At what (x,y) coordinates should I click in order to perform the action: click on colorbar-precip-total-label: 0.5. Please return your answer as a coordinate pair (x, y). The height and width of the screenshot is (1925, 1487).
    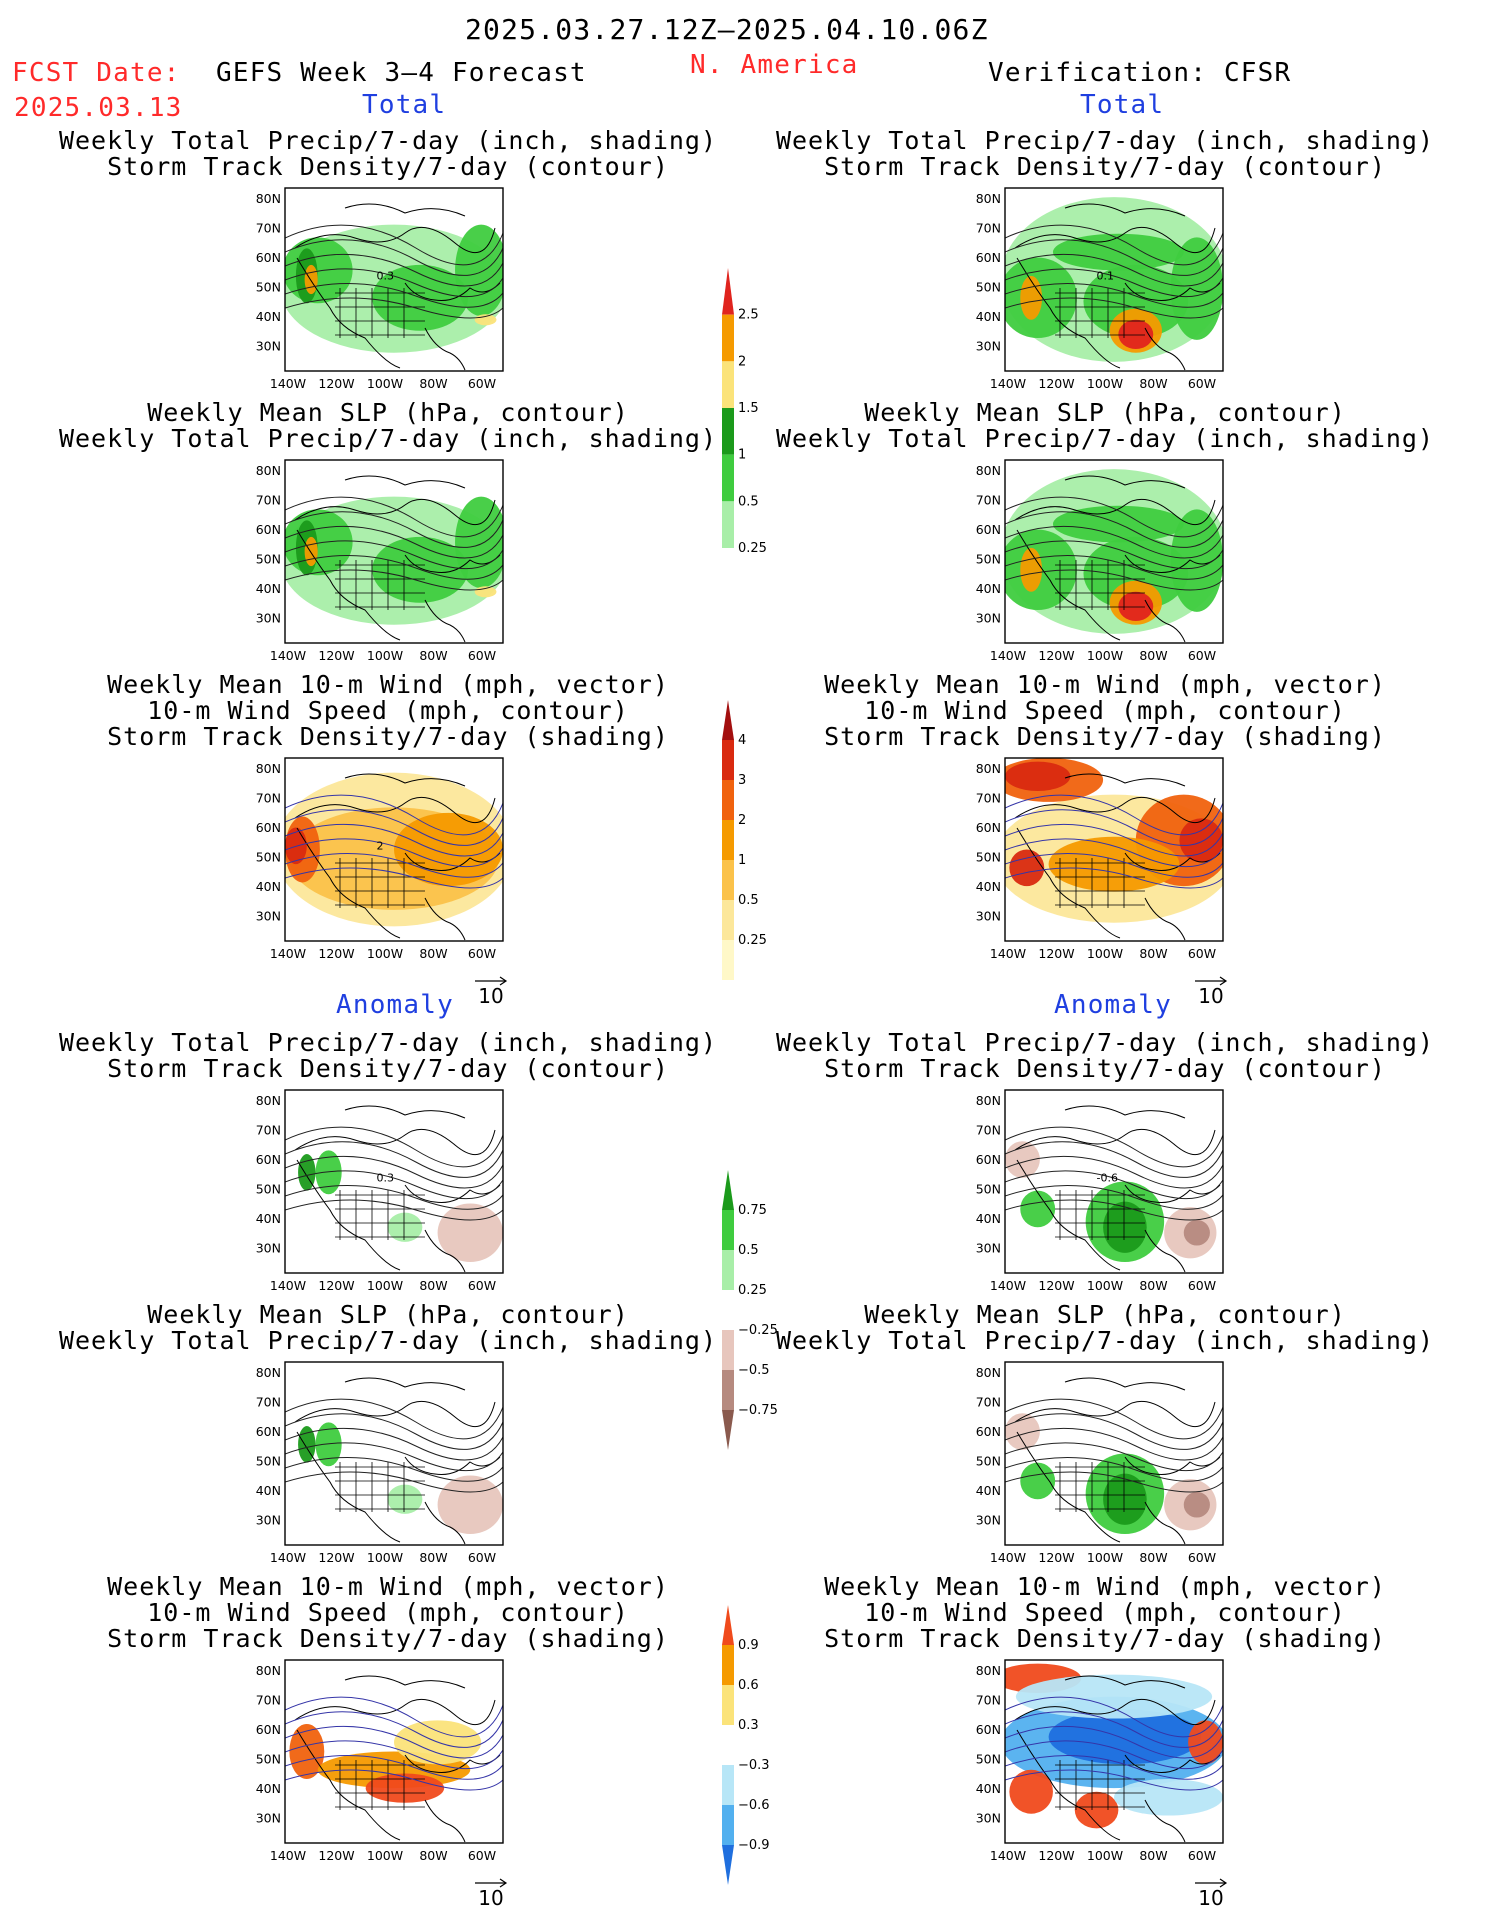
    Looking at the image, I should click on (748, 501).